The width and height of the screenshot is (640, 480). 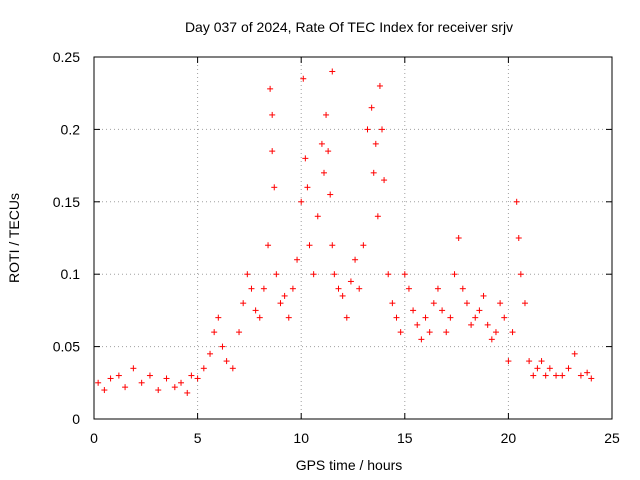 What do you see at coordinates (14, 238) in the screenshot?
I see `y-axis-label: ROTI / TECUs` at bounding box center [14, 238].